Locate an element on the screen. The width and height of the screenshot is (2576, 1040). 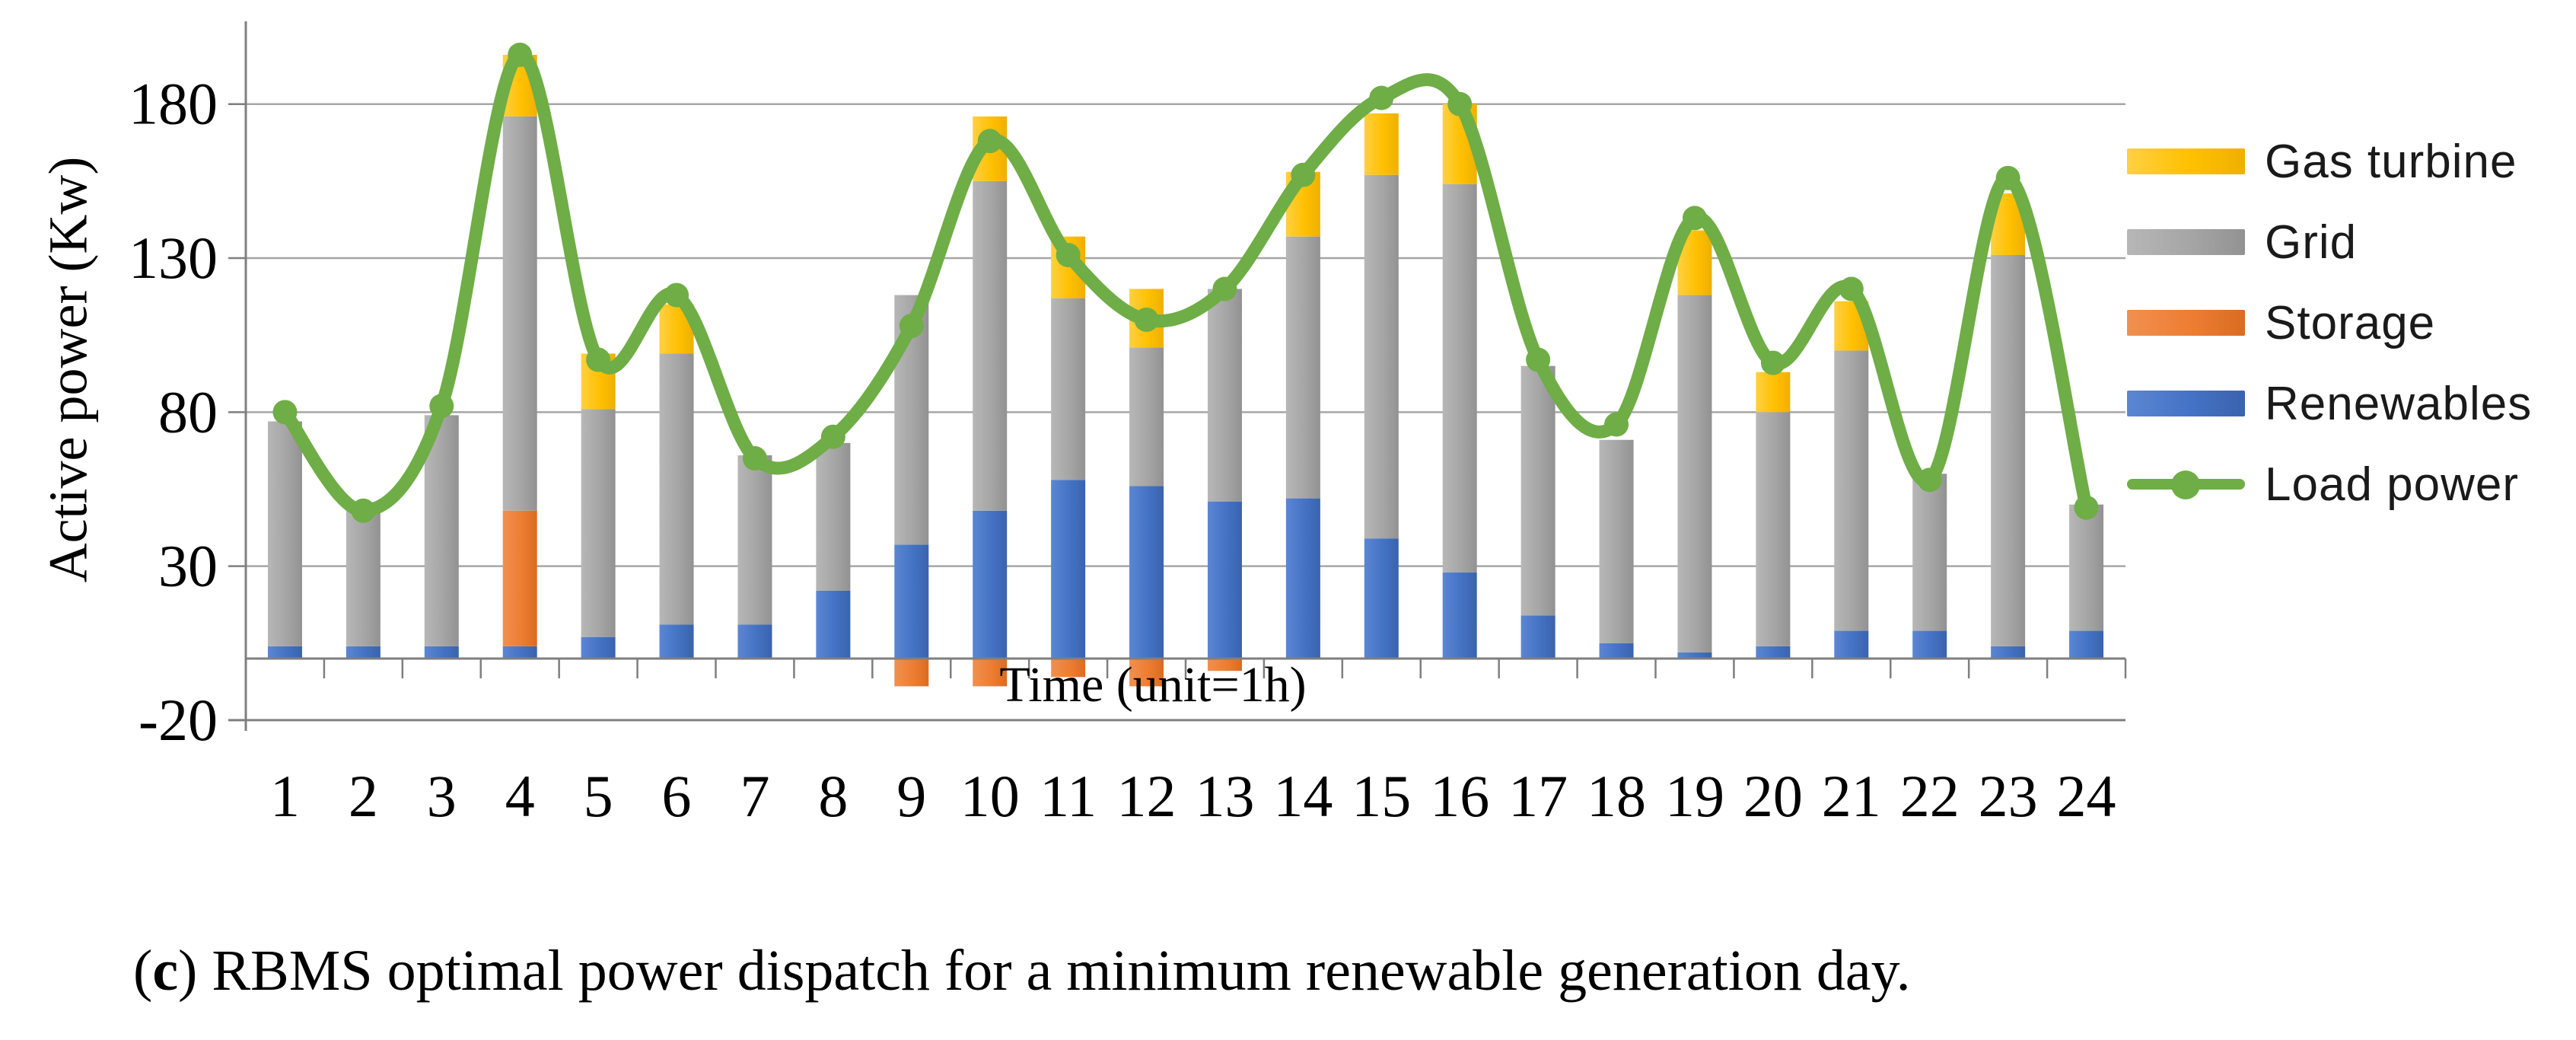
x-label-10: 10 is located at coordinates (990, 796).